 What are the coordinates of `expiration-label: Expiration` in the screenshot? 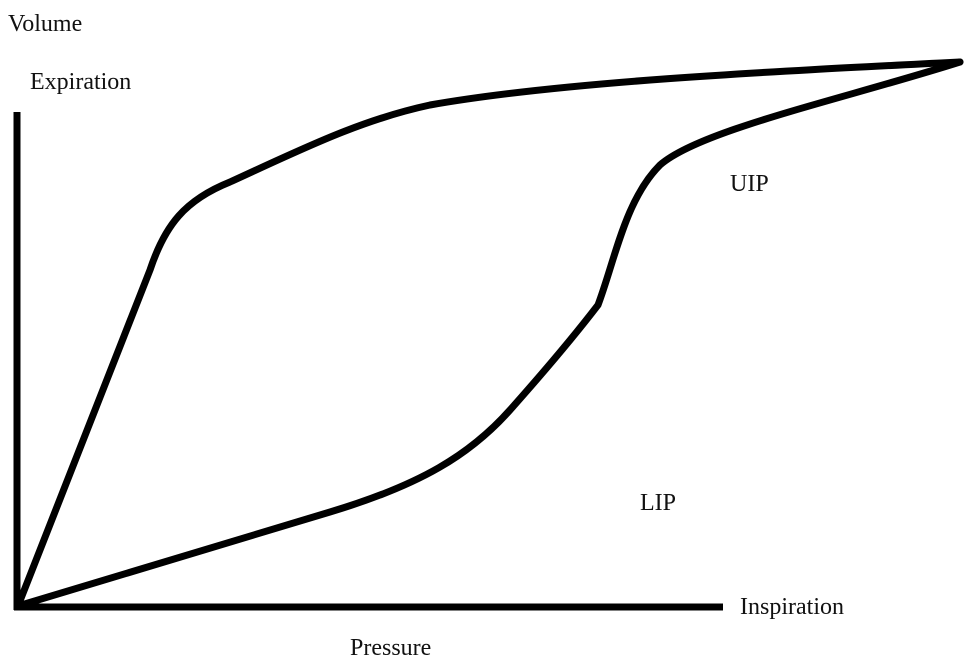 It's located at (80, 82).